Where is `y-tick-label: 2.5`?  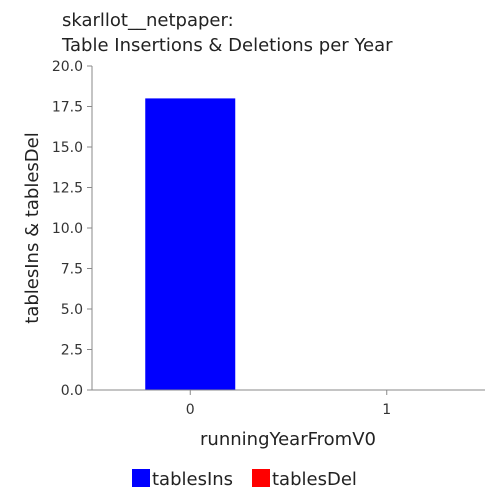 y-tick-label: 2.5 is located at coordinates (72, 351).